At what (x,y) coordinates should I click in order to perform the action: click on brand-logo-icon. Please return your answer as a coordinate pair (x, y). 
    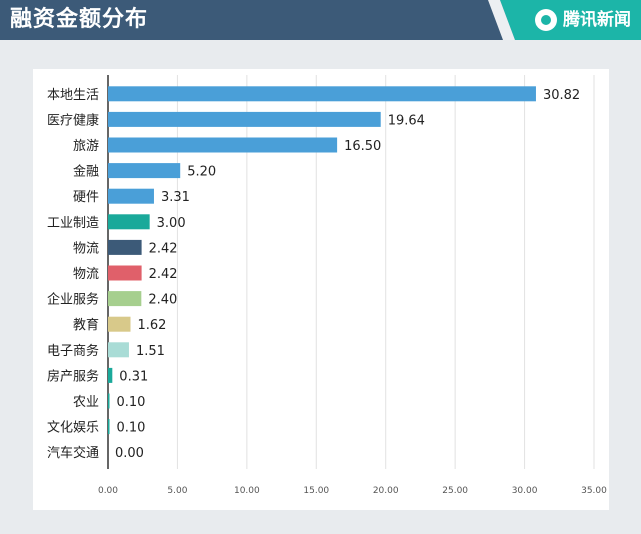
    Looking at the image, I should click on (546, 20).